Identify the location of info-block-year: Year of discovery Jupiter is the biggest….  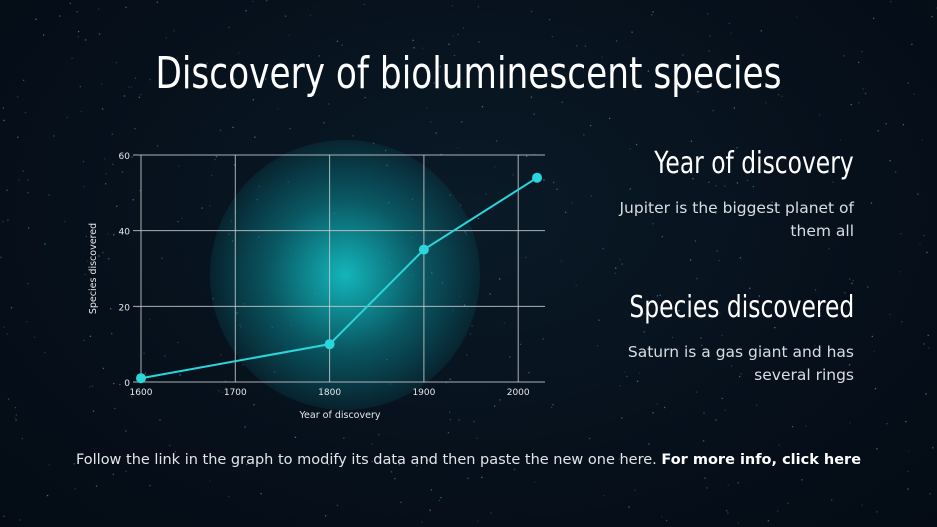
(726, 194).